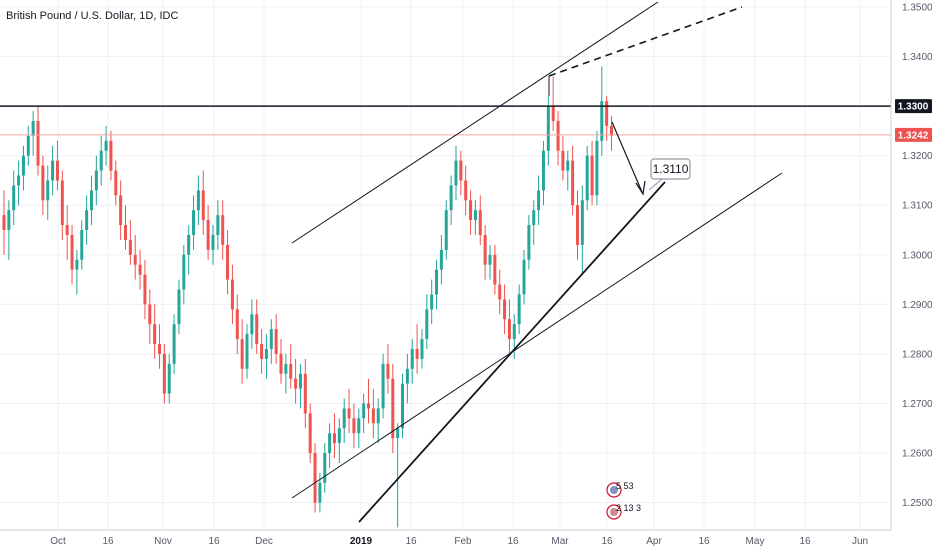 This screenshot has width=932, height=550. What do you see at coordinates (917, 454) in the screenshot?
I see `y-tick-label: 1.2600` at bounding box center [917, 454].